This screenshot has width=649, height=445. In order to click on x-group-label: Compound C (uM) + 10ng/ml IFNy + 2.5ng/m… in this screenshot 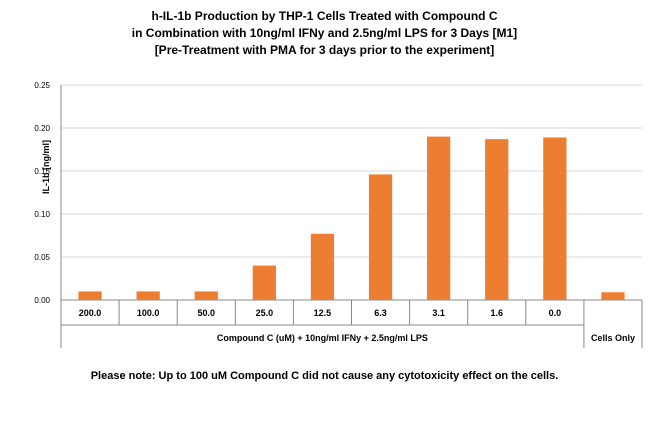, I will do `click(322, 338)`.